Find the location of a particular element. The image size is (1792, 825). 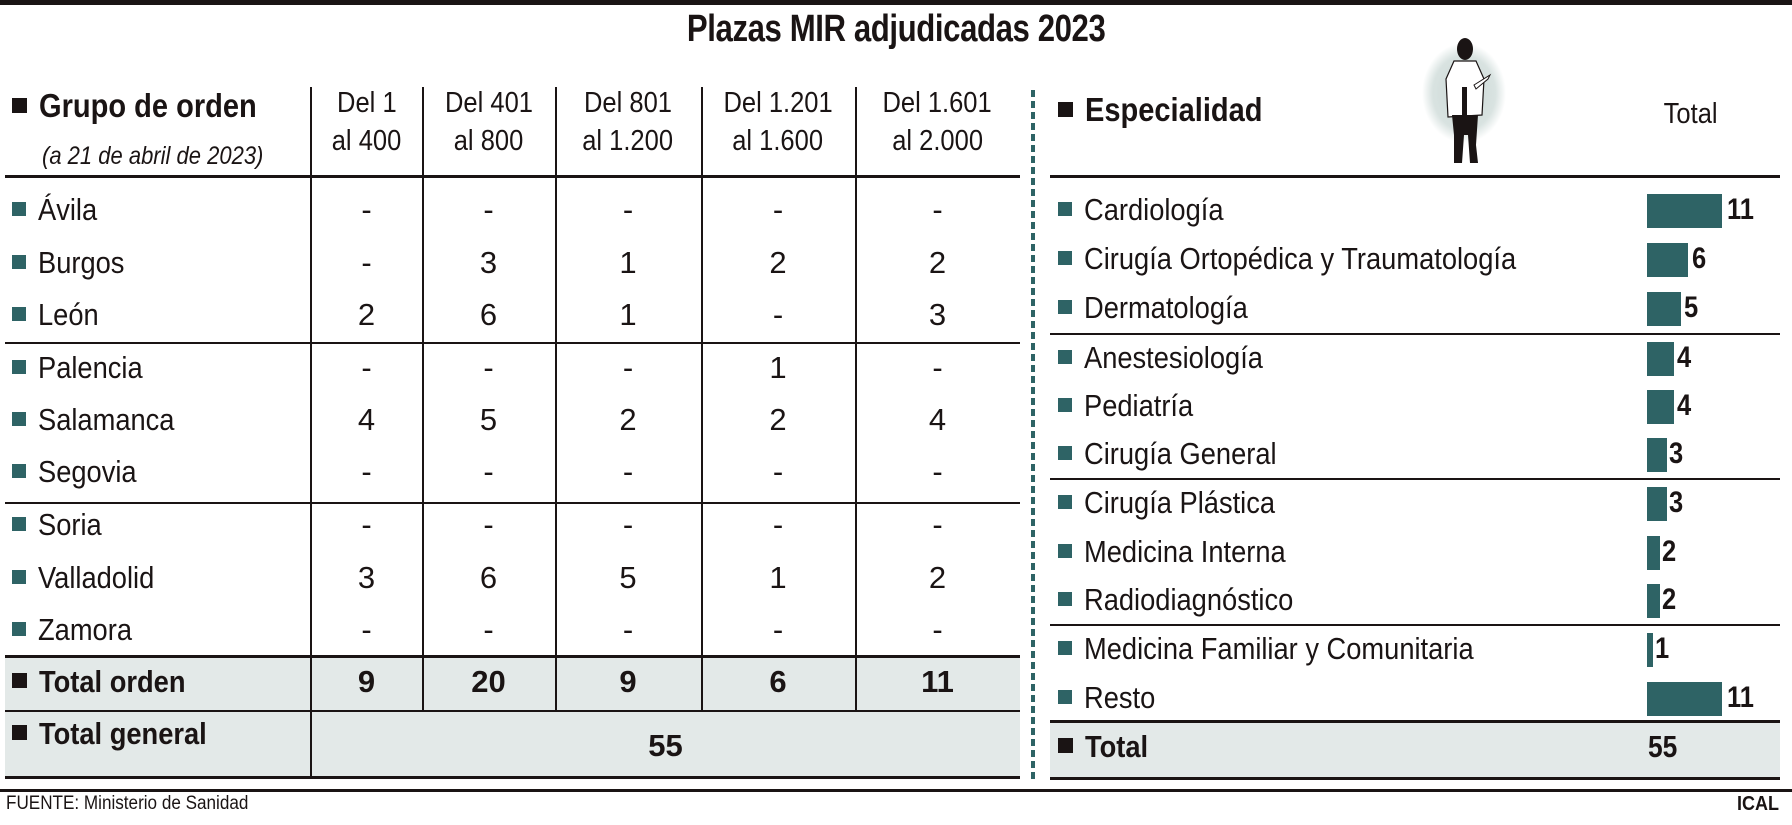

total-general-label: Total general is located at coordinates (121, 734).